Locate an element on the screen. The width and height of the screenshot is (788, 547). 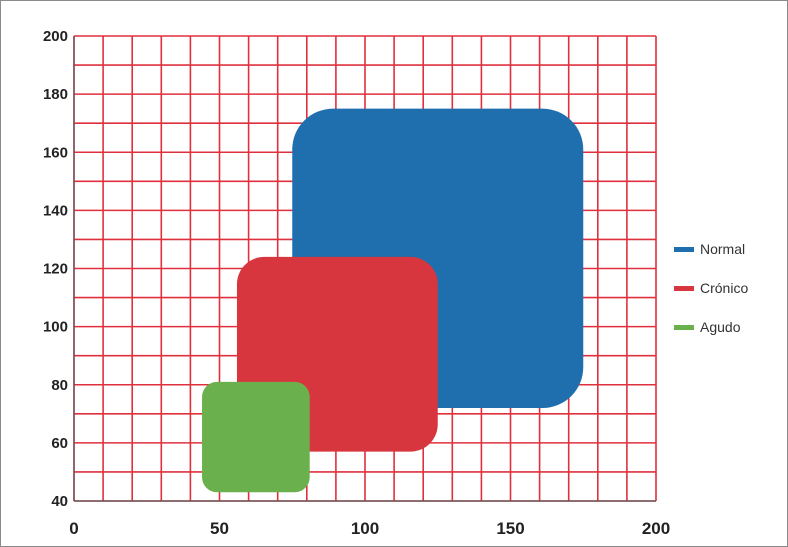
legend-label-agudo: Agudo is located at coordinates (720, 327).